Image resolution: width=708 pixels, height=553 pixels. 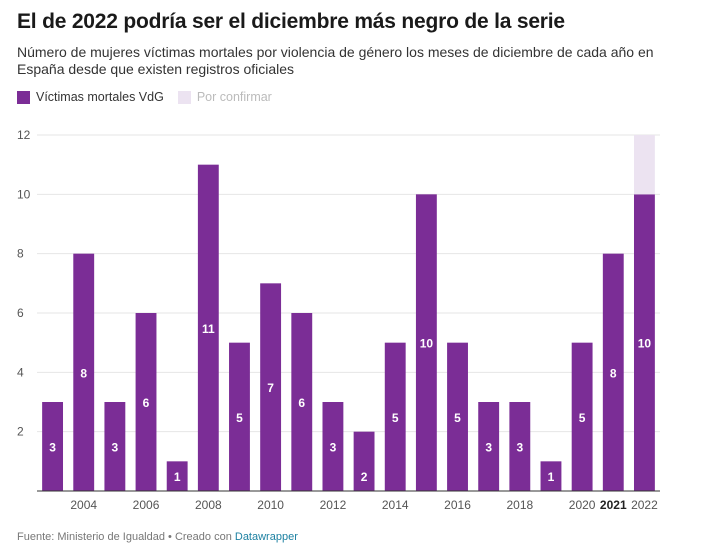 I want to click on bar-2006, so click(x=146, y=402).